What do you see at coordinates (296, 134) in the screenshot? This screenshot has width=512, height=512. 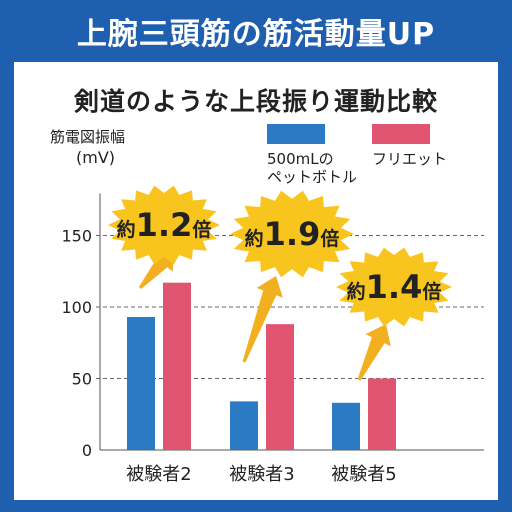 I see `legend-swatch-bottle` at bounding box center [296, 134].